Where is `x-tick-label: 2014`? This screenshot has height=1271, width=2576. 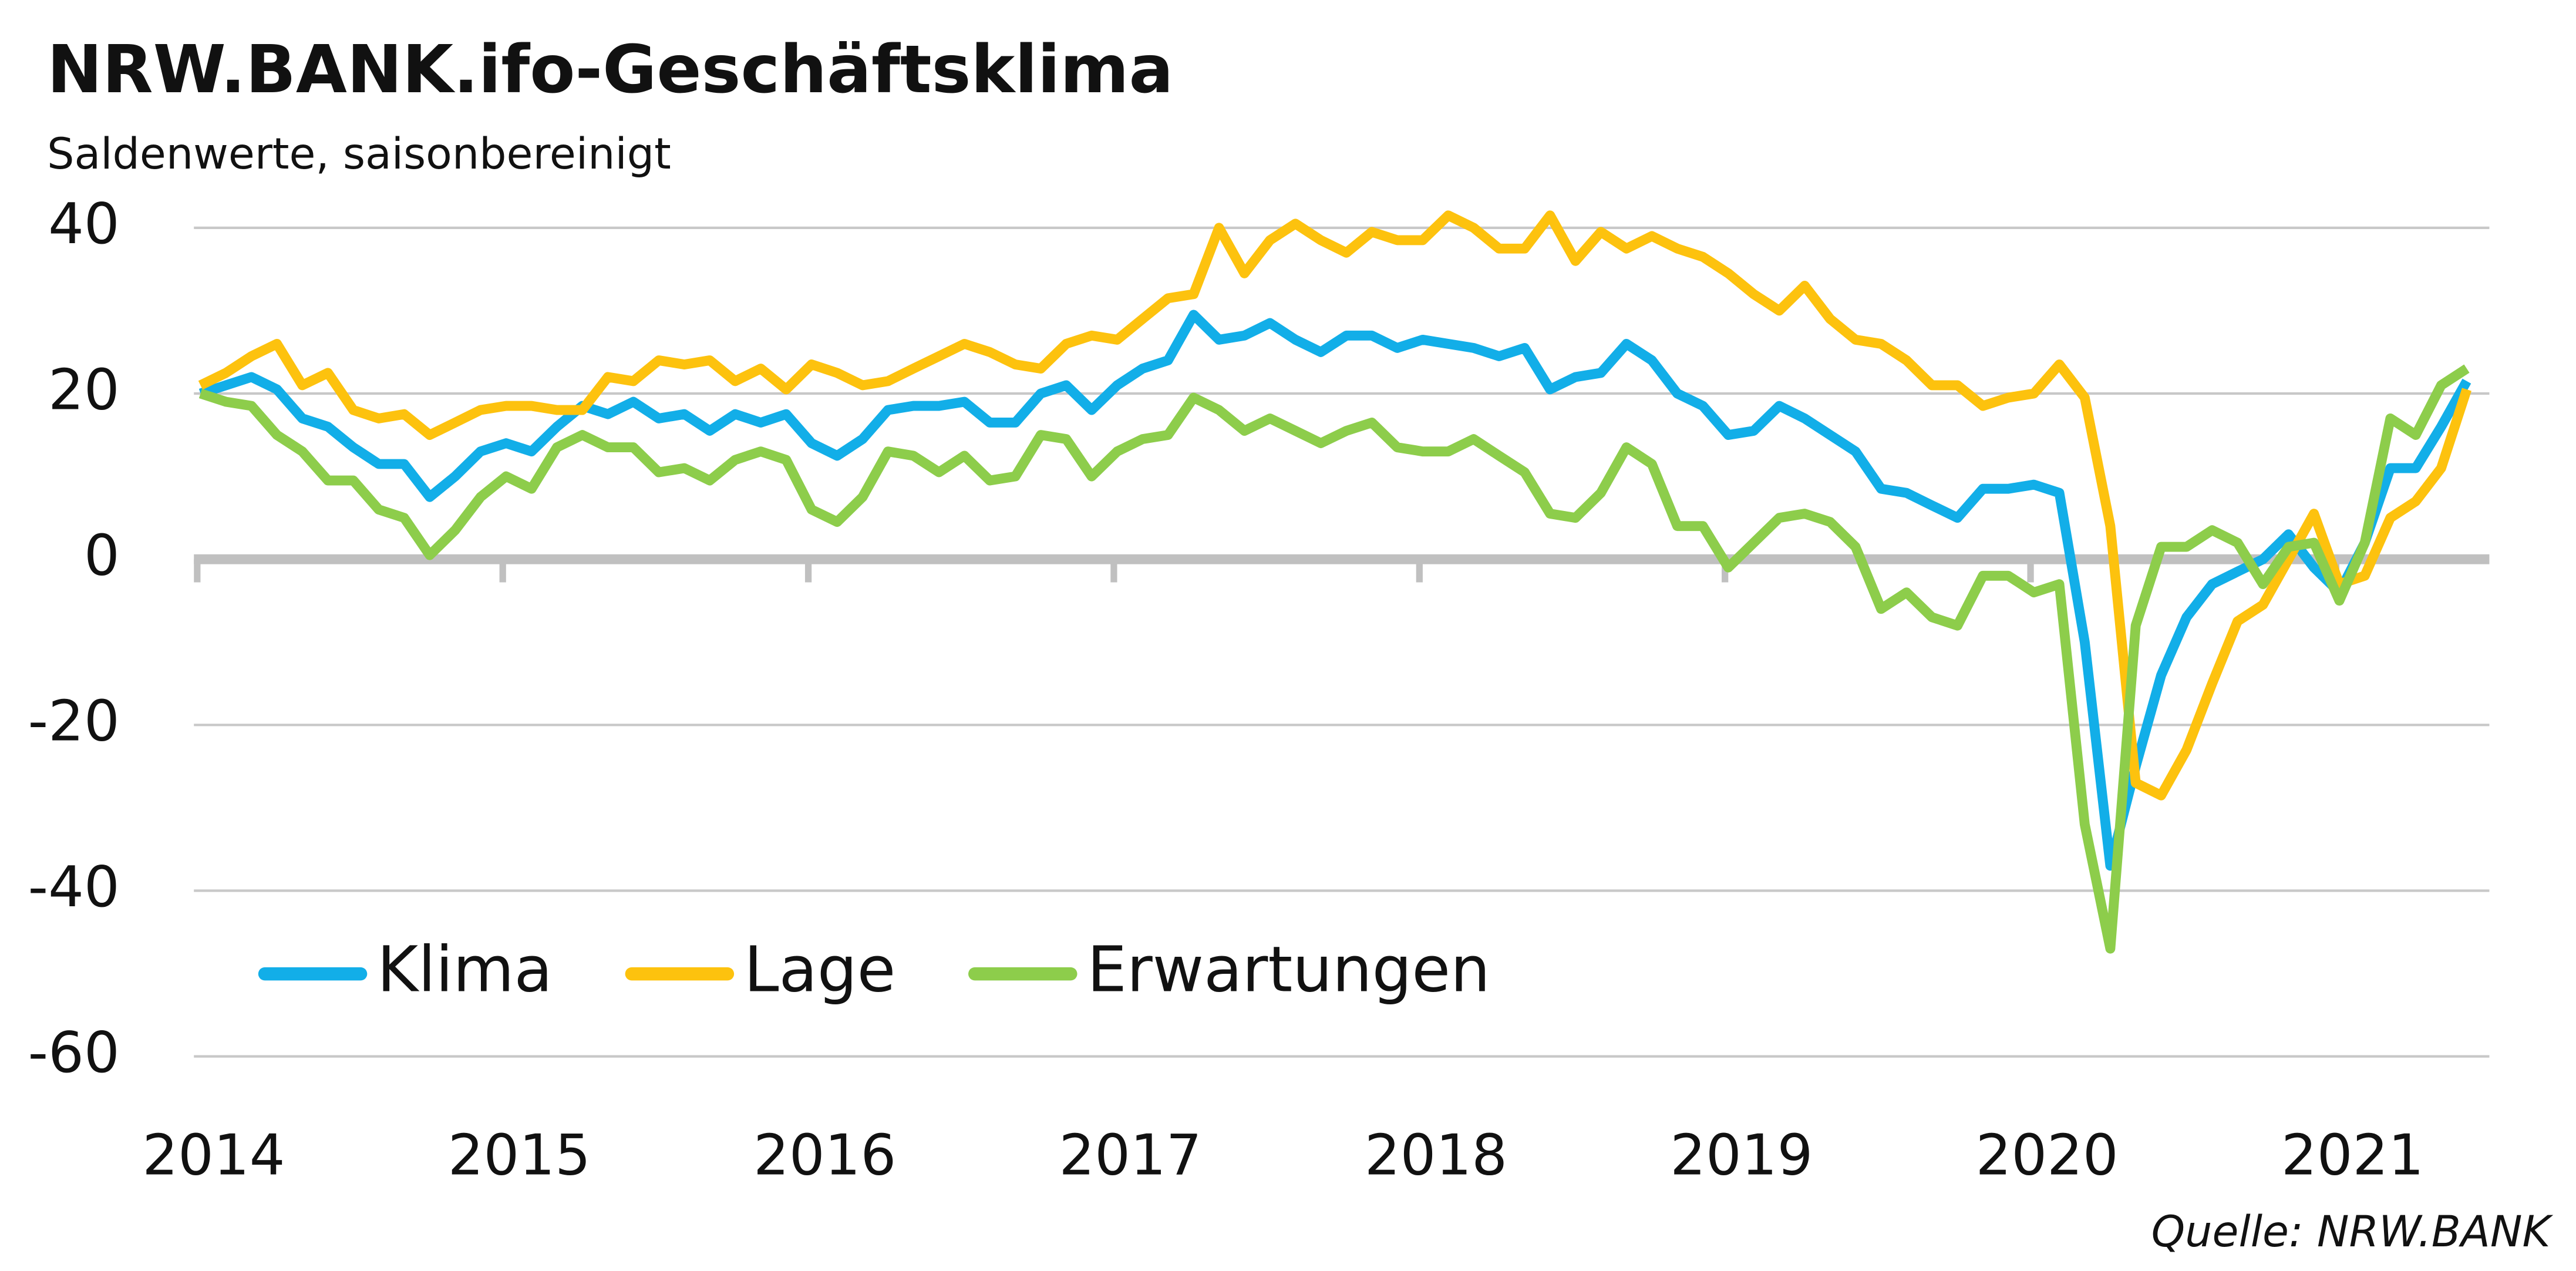
x-tick-label: 2014 is located at coordinates (213, 1155).